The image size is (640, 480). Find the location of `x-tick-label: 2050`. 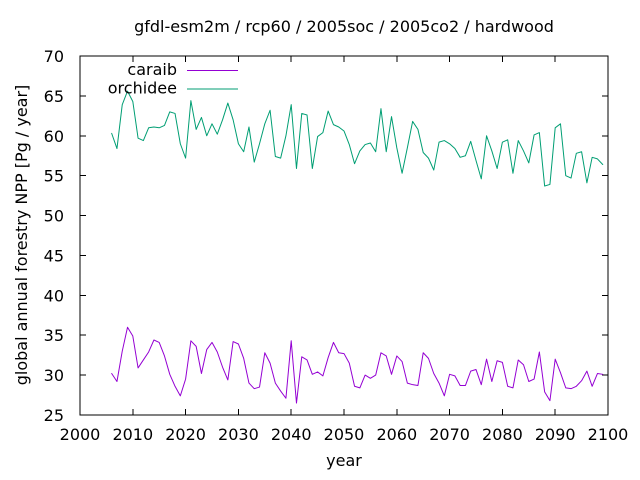

x-tick-label: 2050 is located at coordinates (344, 434).